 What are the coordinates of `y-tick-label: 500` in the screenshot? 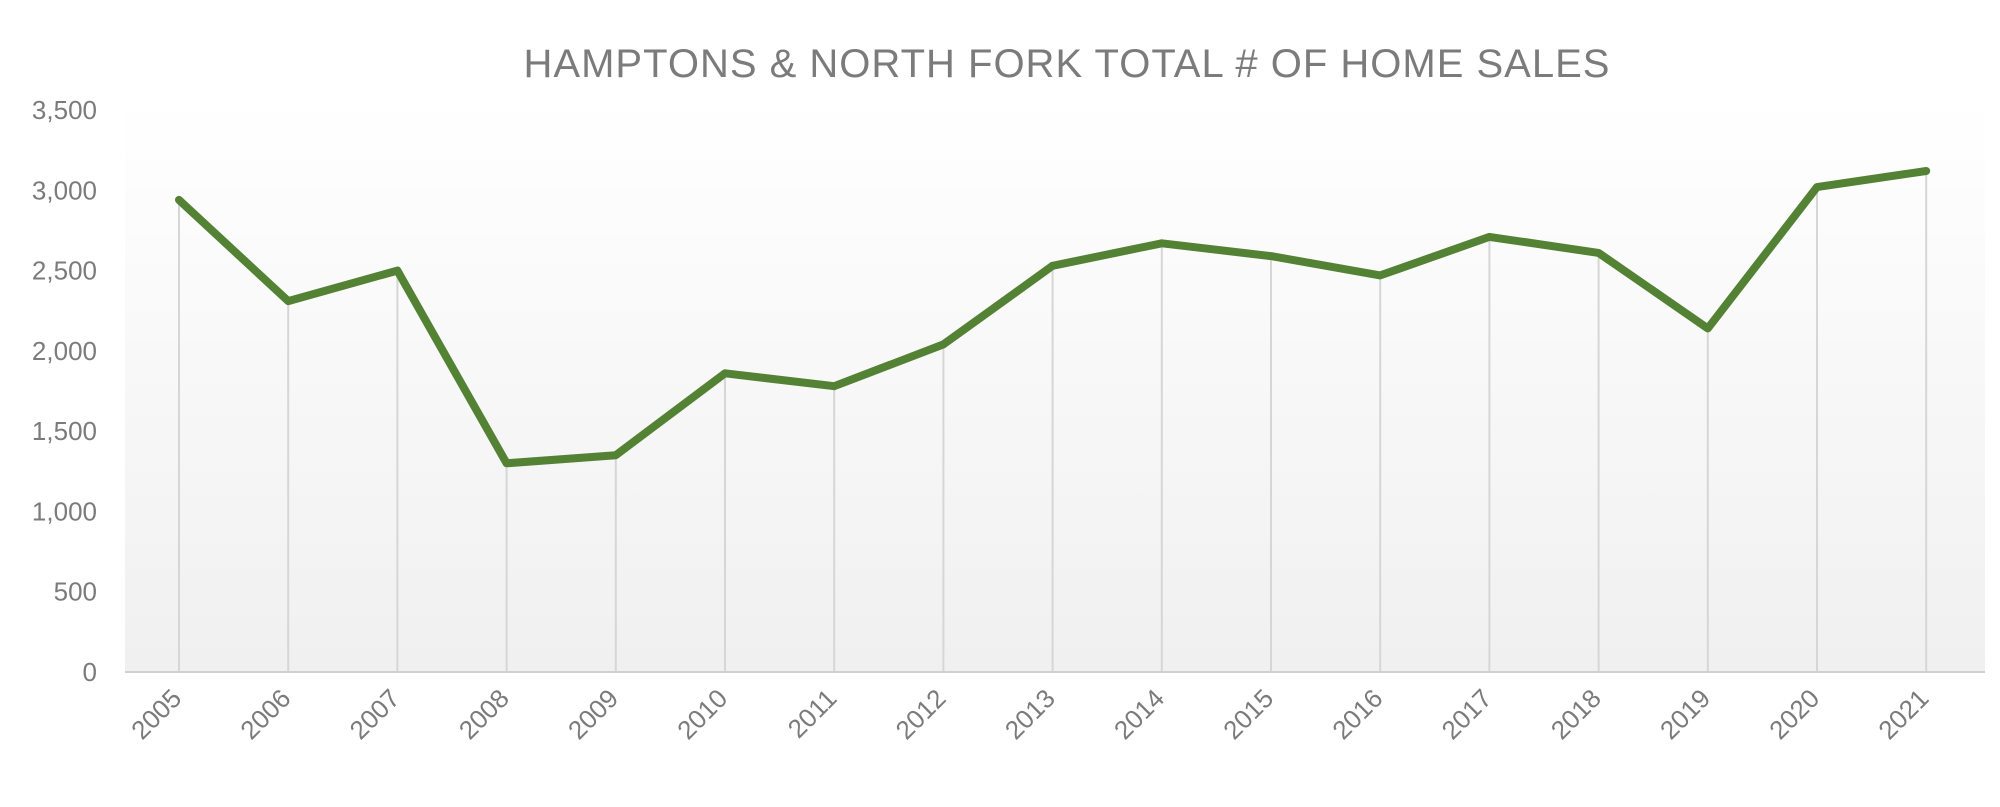 It's located at (75, 592).